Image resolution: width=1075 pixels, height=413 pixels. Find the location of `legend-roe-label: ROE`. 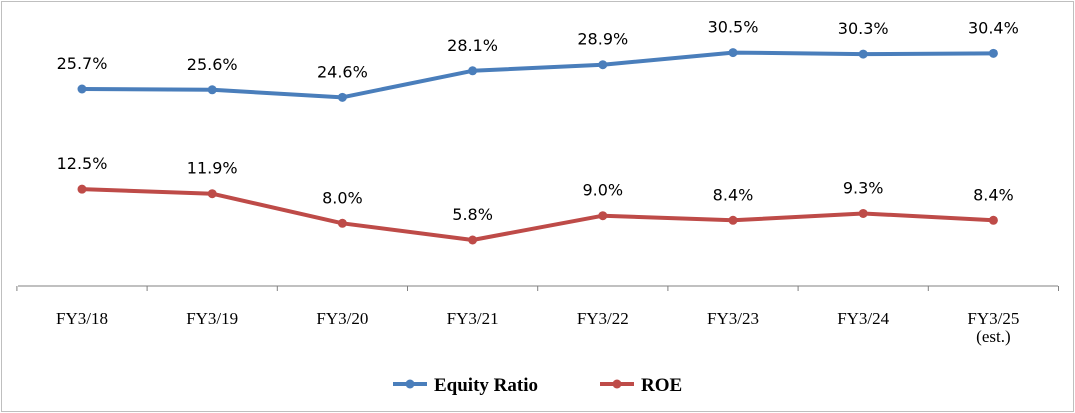

legend-roe-label: ROE is located at coordinates (661, 385).